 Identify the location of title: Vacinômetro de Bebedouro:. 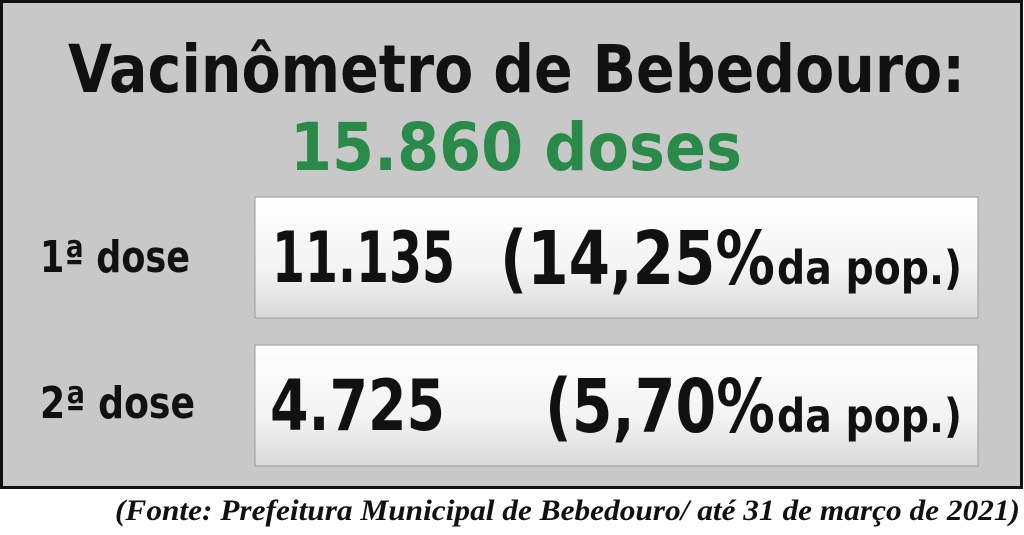
(516, 69).